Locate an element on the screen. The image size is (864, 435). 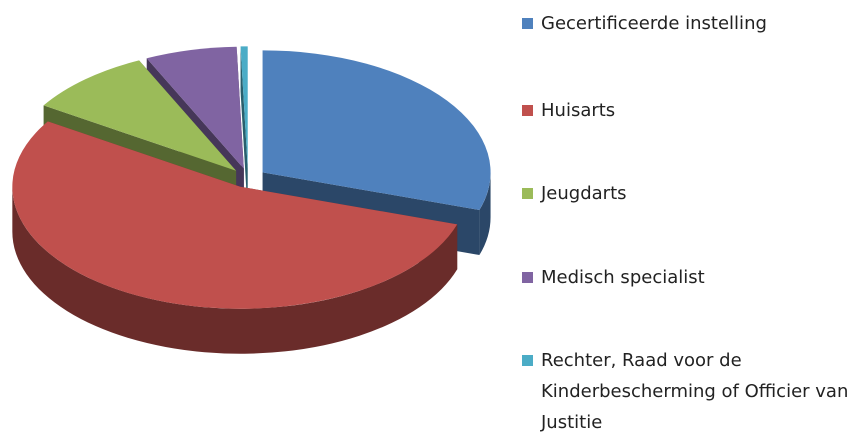
slice-wall is located at coordinates (485, 214).